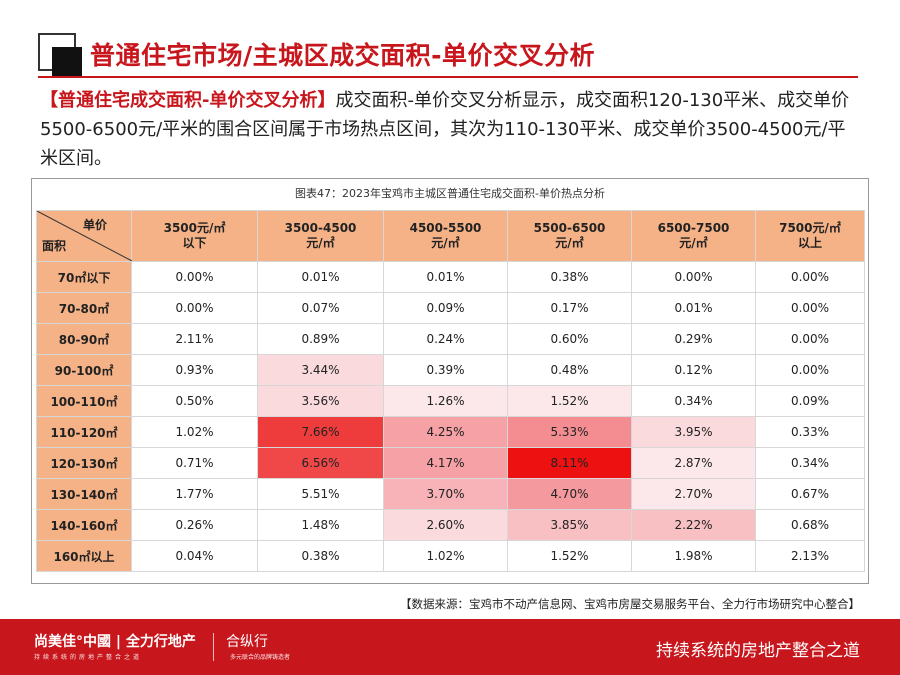  I want to click on corner-price-label: 单价, so click(94, 225).